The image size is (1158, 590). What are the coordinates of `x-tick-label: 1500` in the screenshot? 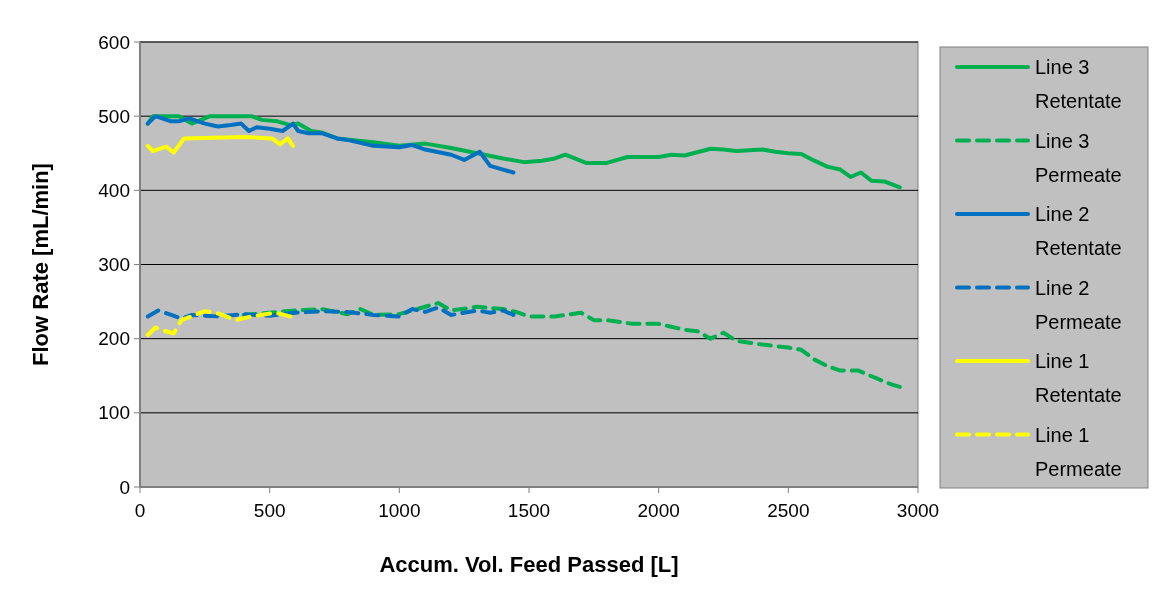 It's located at (529, 510).